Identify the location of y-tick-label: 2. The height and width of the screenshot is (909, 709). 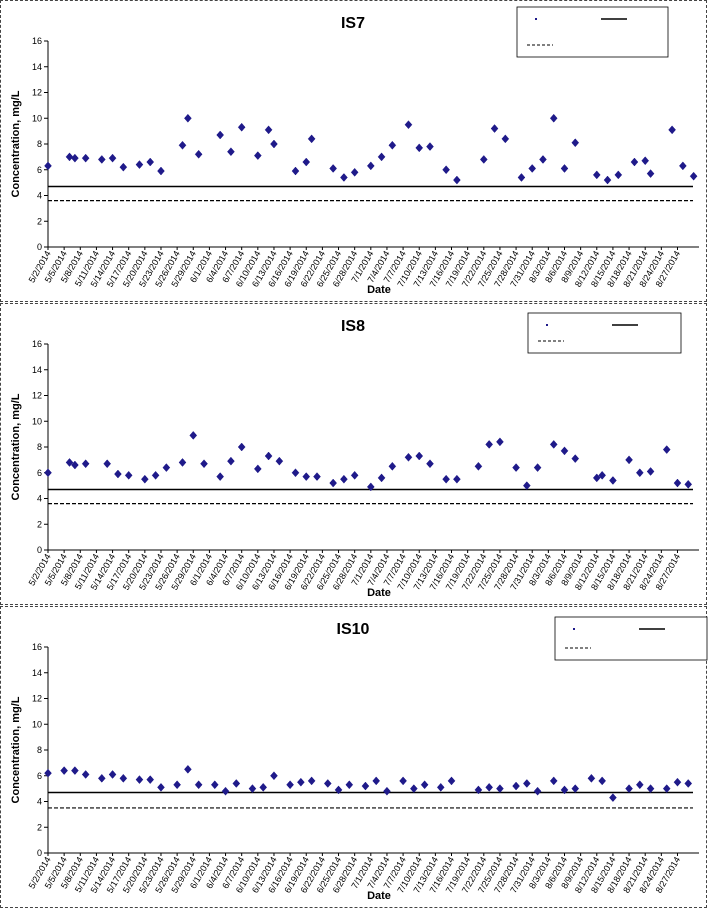
(39, 221).